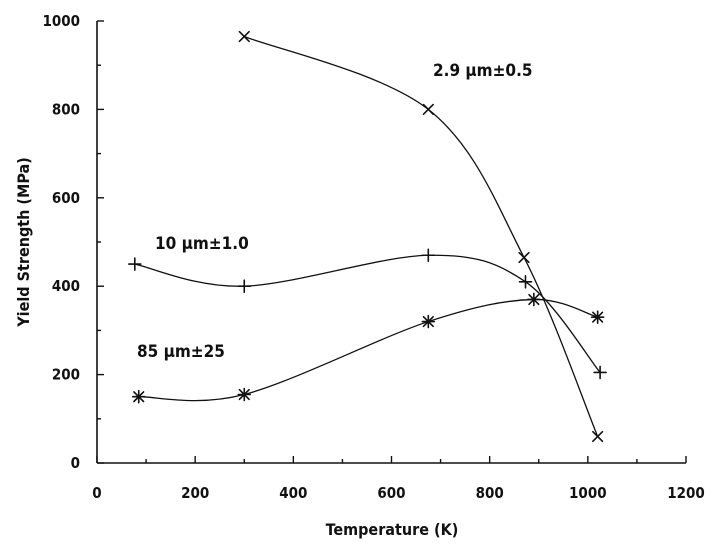 This screenshot has width=711, height=549. Describe the element at coordinates (75, 463) in the screenshot. I see `y-tick-label: 0` at that location.